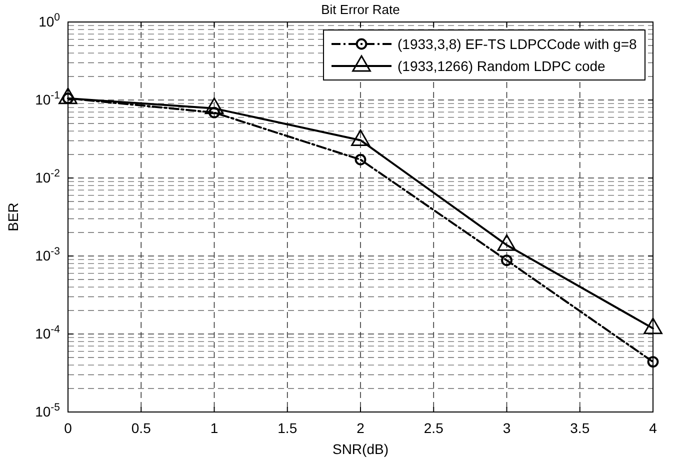 The width and height of the screenshot is (683, 474). What do you see at coordinates (517, 44) in the screenshot?
I see `legend-label: (1933,3,8) EF-TS LDPCCode with g=8` at bounding box center [517, 44].